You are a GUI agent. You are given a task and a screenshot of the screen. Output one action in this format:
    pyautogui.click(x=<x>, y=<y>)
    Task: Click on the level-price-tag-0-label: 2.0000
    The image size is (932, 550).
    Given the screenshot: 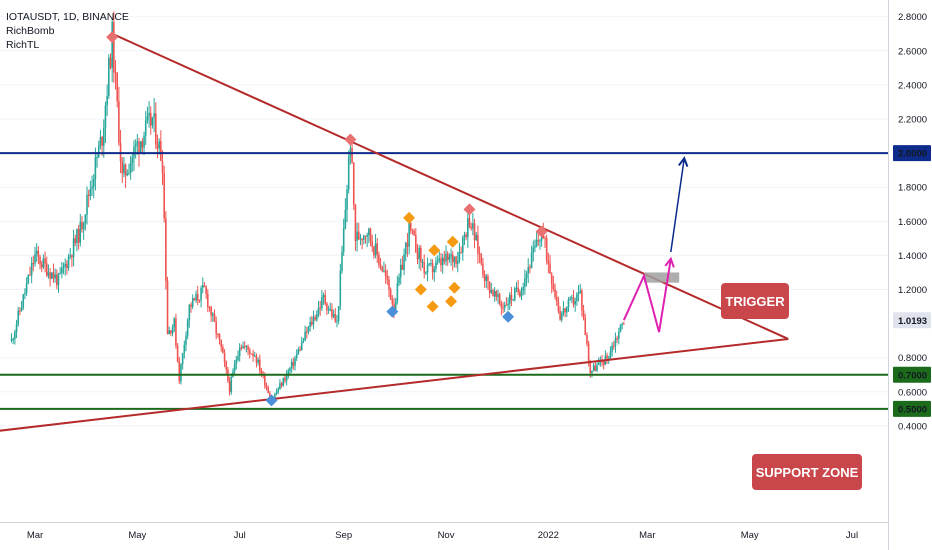 What is the action you would take?
    pyautogui.click(x=912, y=154)
    